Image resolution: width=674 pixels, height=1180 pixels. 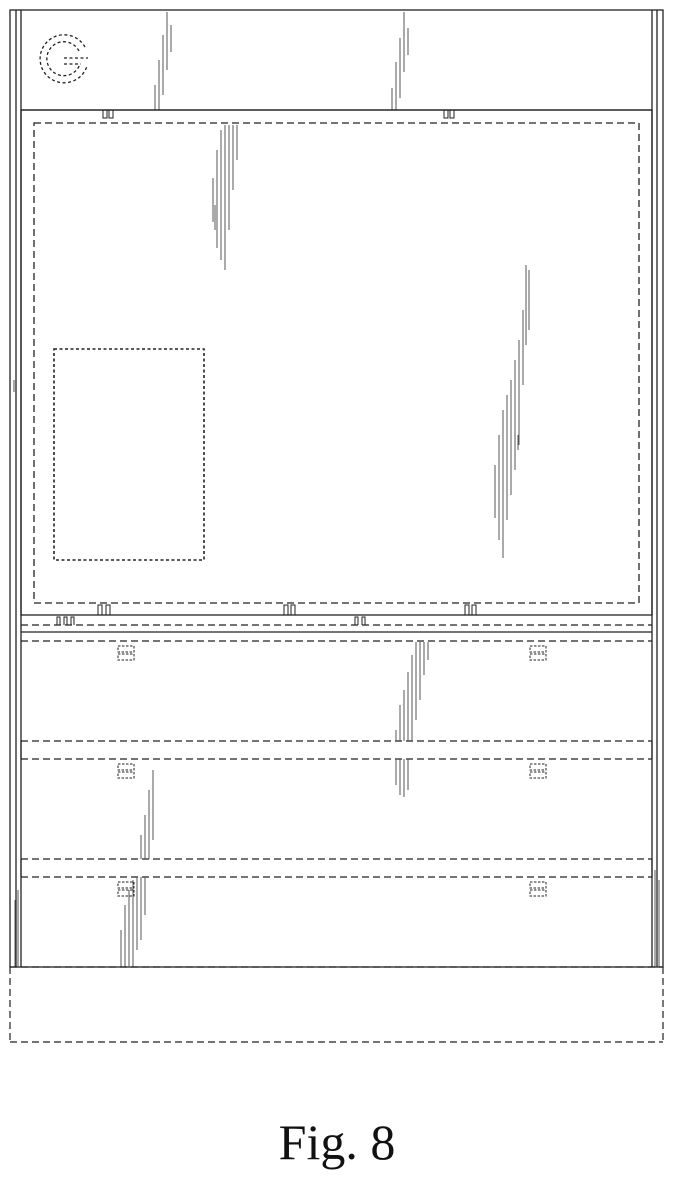 I want to click on display-reflection-shading-lower, so click(x=512, y=411).